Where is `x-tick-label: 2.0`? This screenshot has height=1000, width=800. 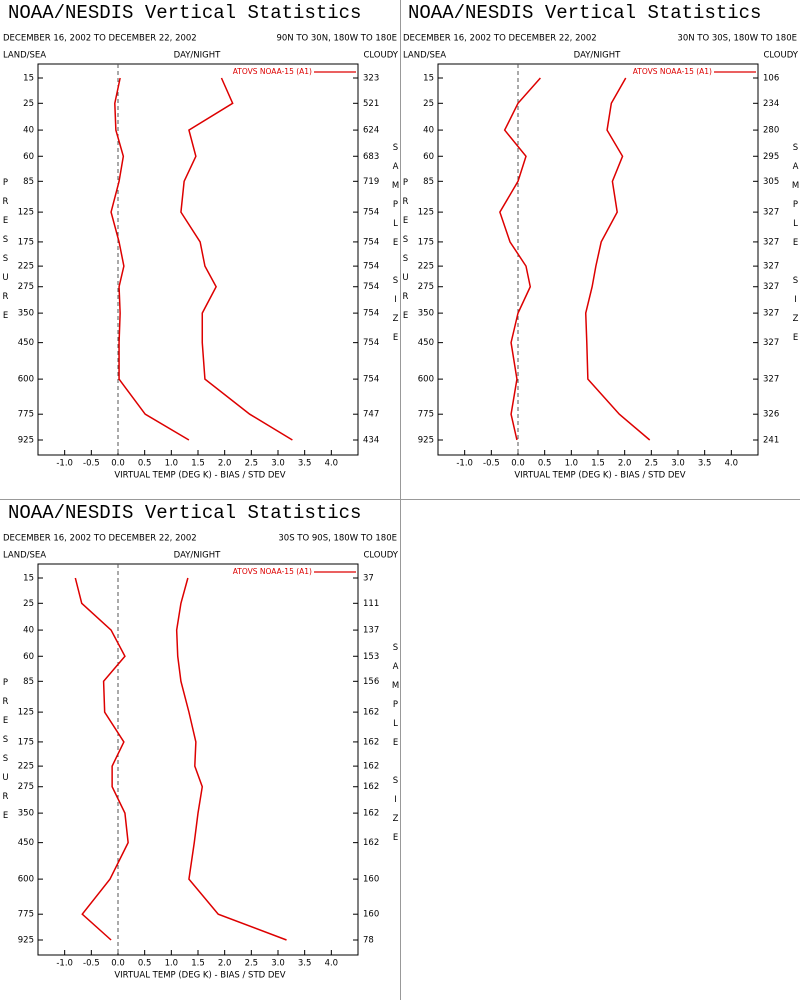 x-tick-label: 2.0 is located at coordinates (225, 464).